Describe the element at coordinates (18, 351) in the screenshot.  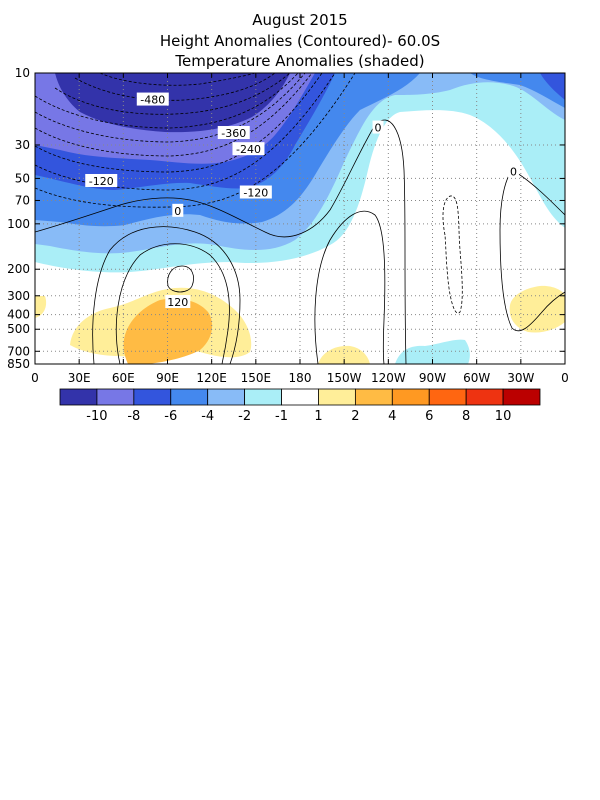
I see `y-tick-label: 700` at that location.